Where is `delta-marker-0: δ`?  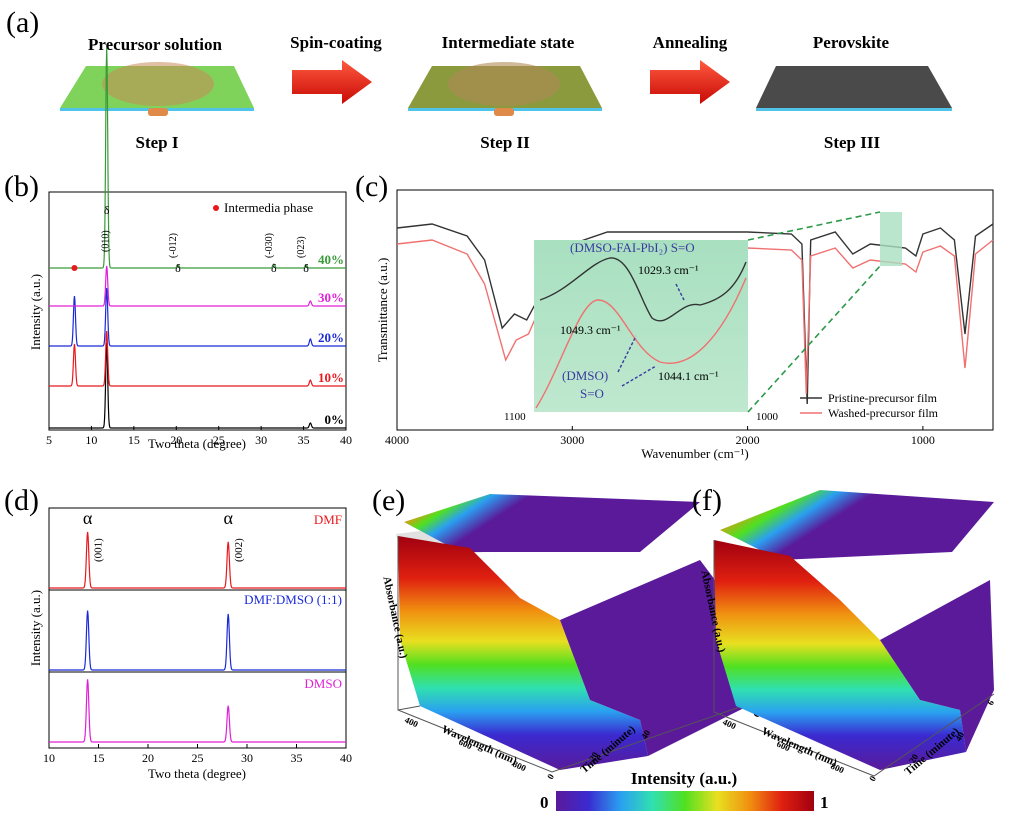 delta-marker-0: δ is located at coordinates (107, 210).